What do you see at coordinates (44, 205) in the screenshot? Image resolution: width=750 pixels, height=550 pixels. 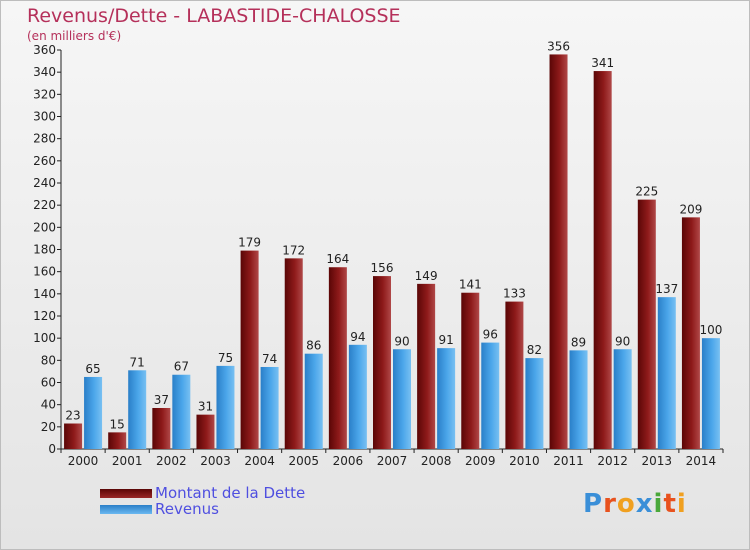 I see `y-tick-label: 220` at bounding box center [44, 205].